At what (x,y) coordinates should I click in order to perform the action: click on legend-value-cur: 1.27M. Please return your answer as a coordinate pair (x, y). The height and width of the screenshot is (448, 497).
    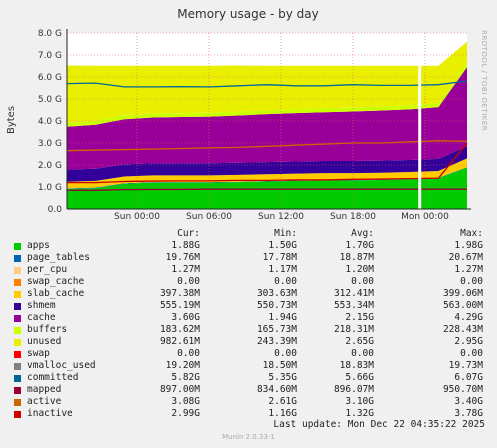
    Looking at the image, I should click on (185, 269).